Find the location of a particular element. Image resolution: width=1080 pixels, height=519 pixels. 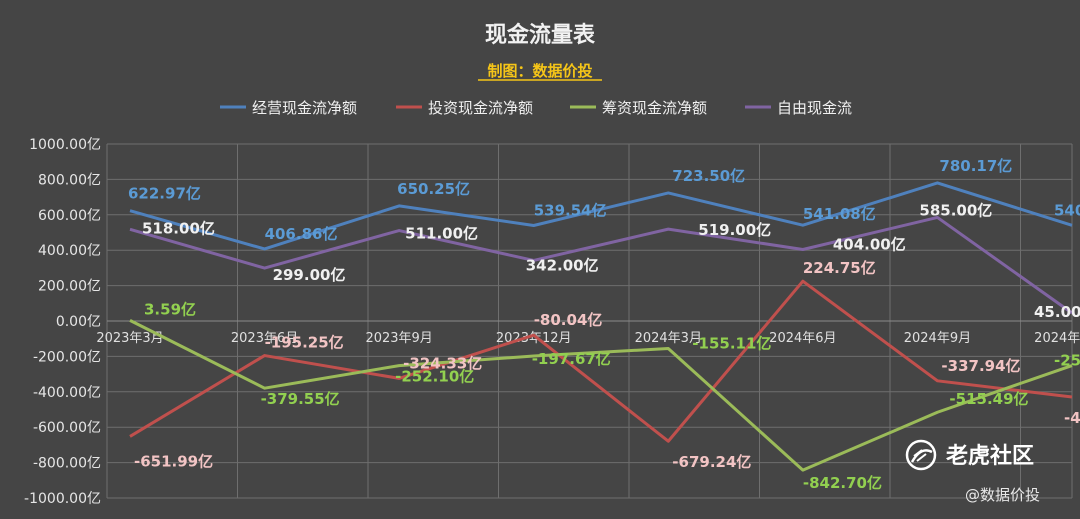

y-tick-label: 800.00亿 is located at coordinates (69, 180).